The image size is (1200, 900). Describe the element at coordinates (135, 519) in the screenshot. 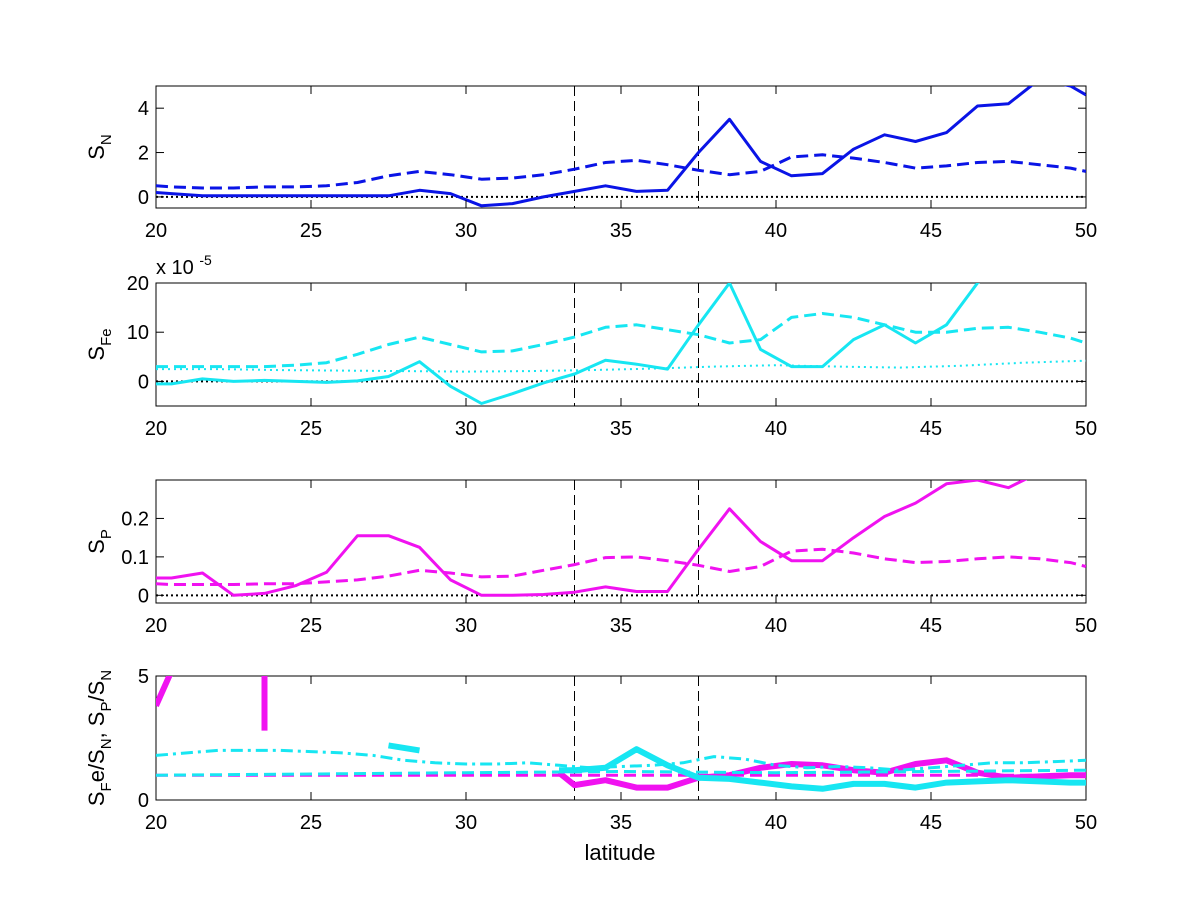

I see `y-tick-label: 0.2` at that location.